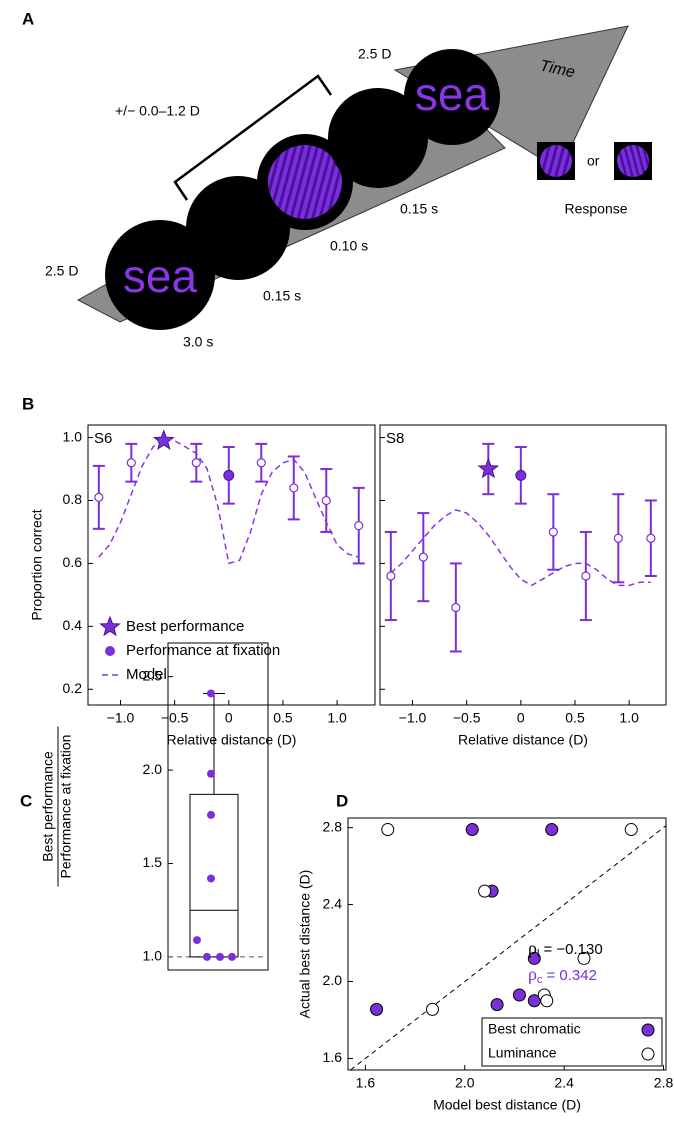 Image resolution: width=674 pixels, height=1127 pixels. Describe the element at coordinates (26, 800) in the screenshot. I see `panel-label: C` at that location.